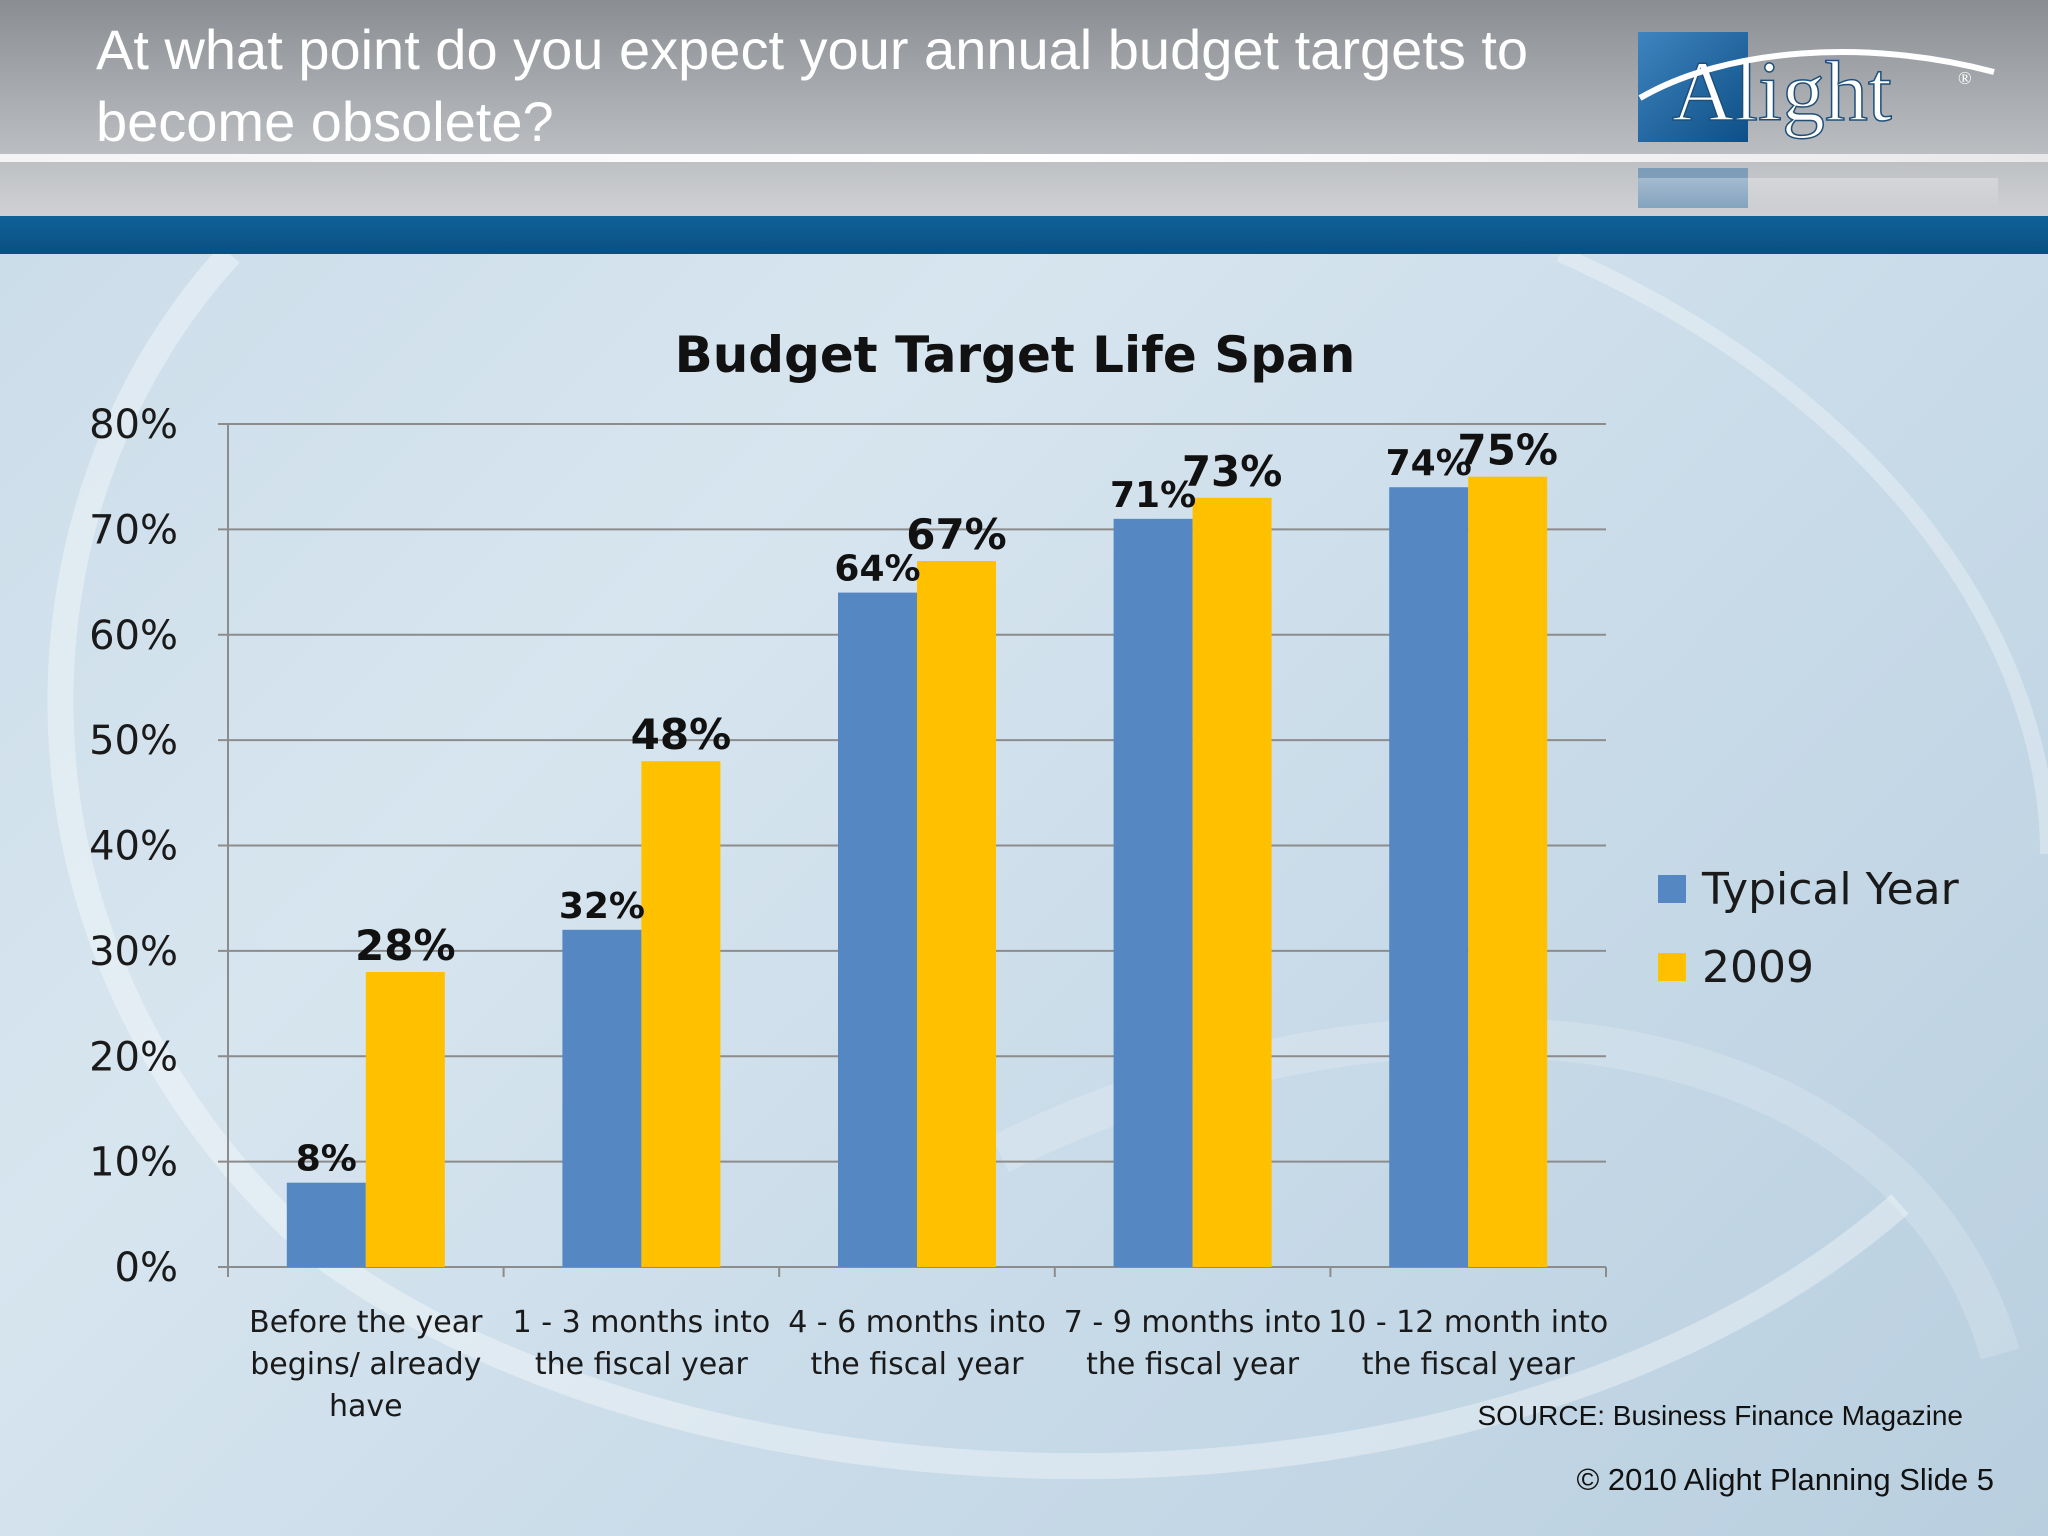  Describe the element at coordinates (1785, 1479) in the screenshot. I see `slide-footer: © 2010 Alight Planning Slide 5` at that location.